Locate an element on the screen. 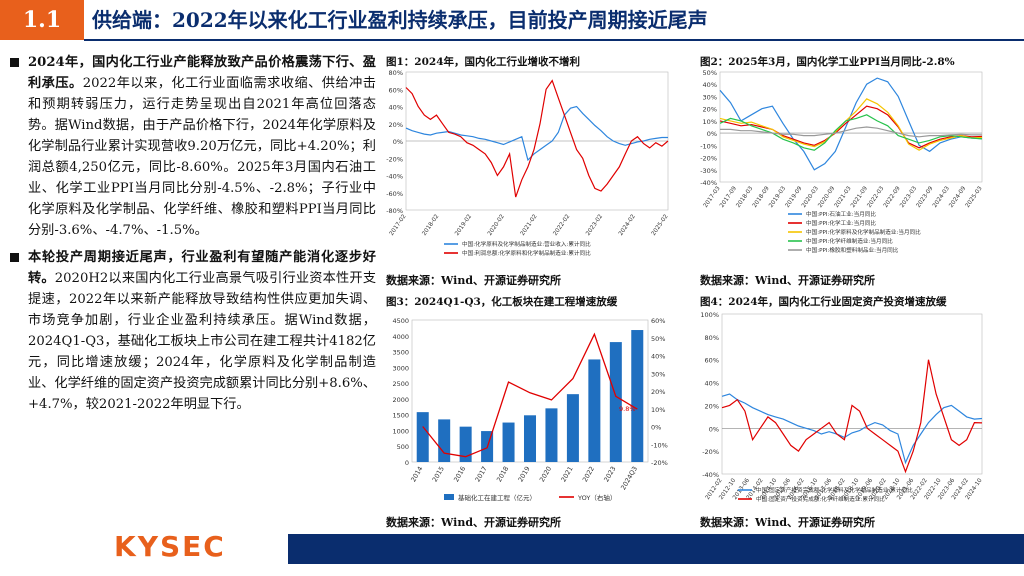 The width and height of the screenshot is (1024, 576). y-tick-label: 3500 is located at coordinates (400, 353).